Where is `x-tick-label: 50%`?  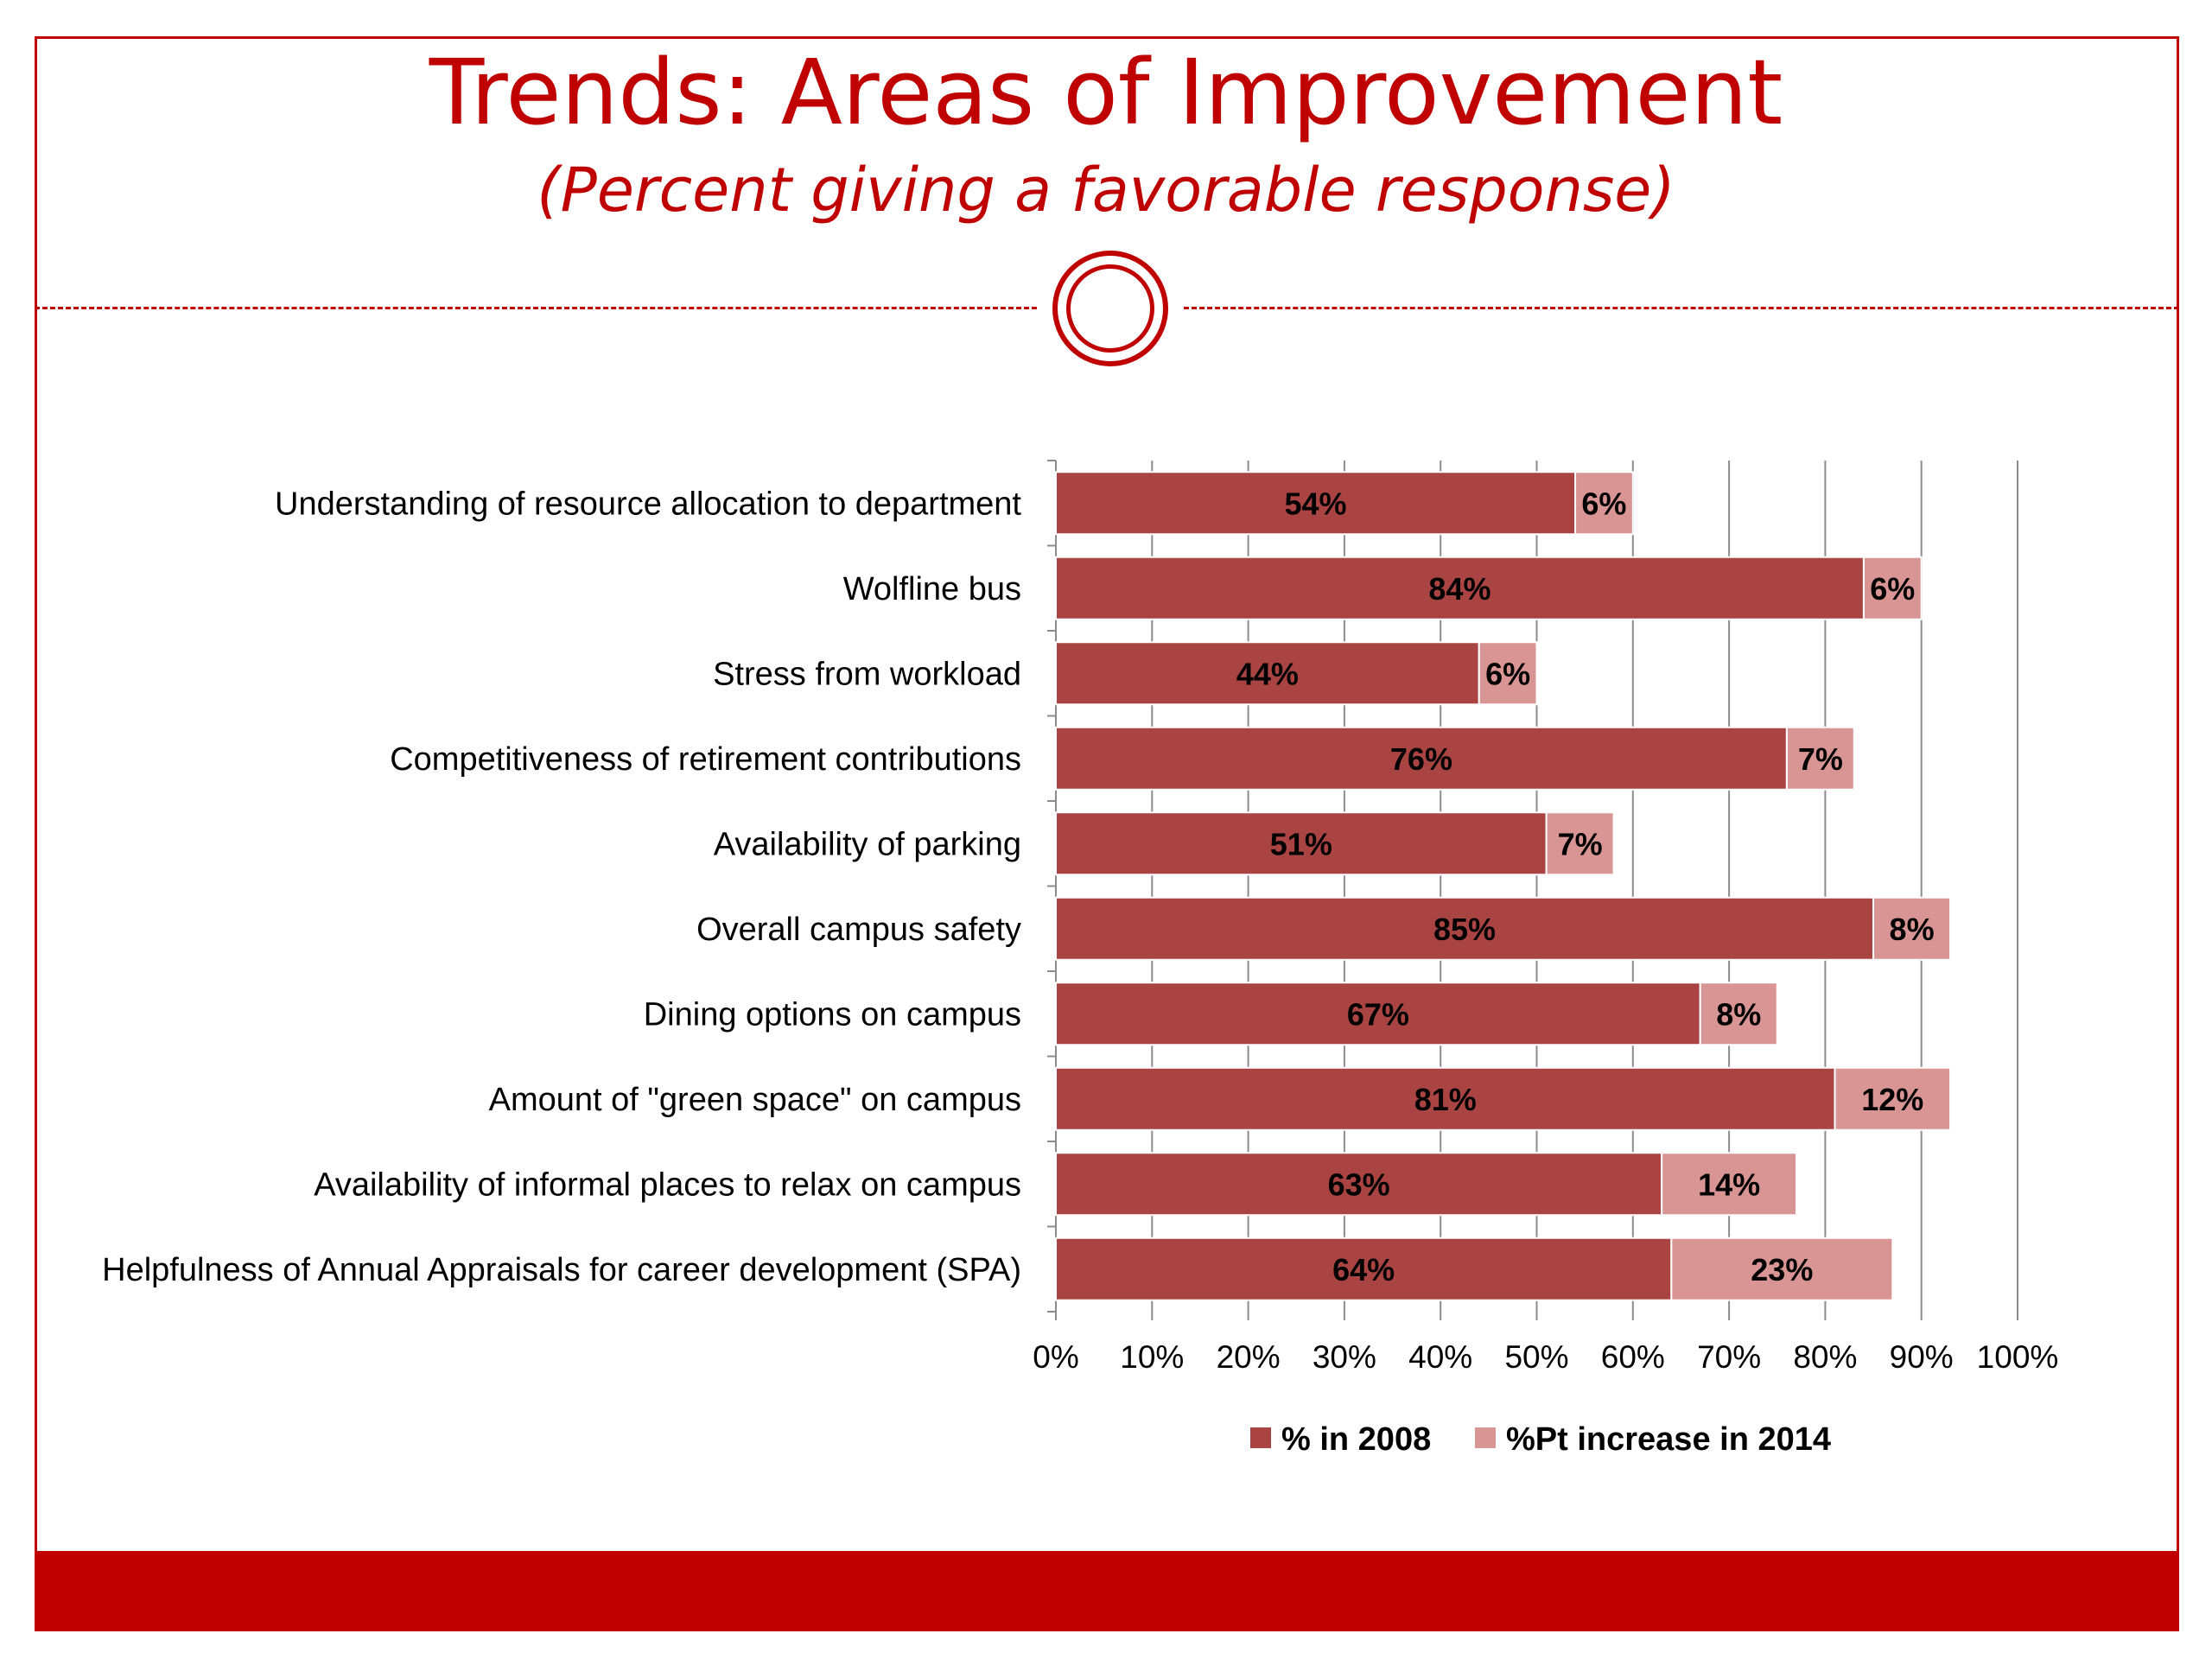 x-tick-label: 50% is located at coordinates (1536, 1357).